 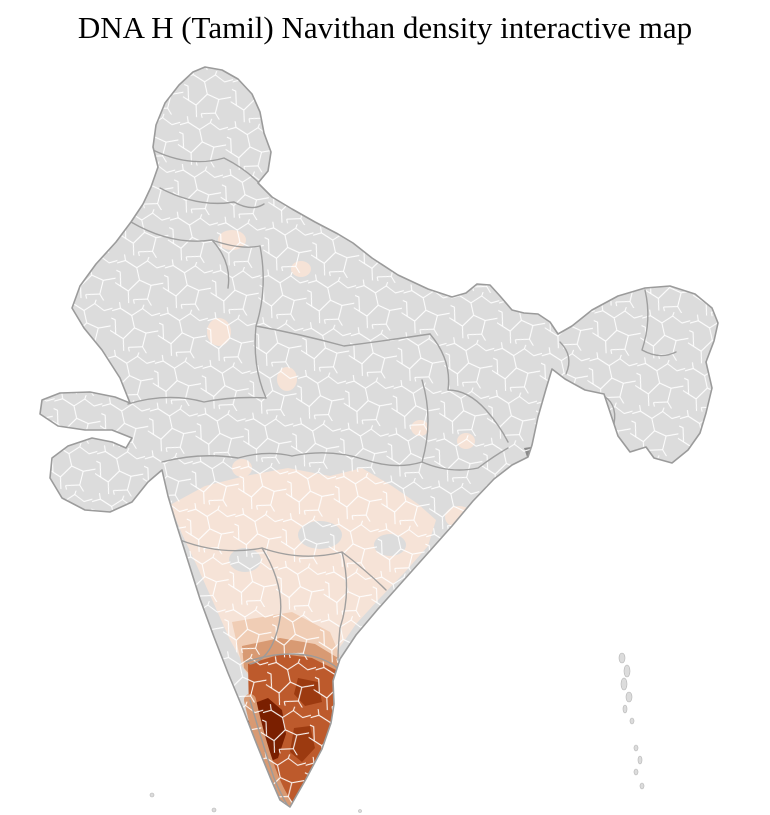 I want to click on lakshadweep-islands, so click(x=255, y=802).